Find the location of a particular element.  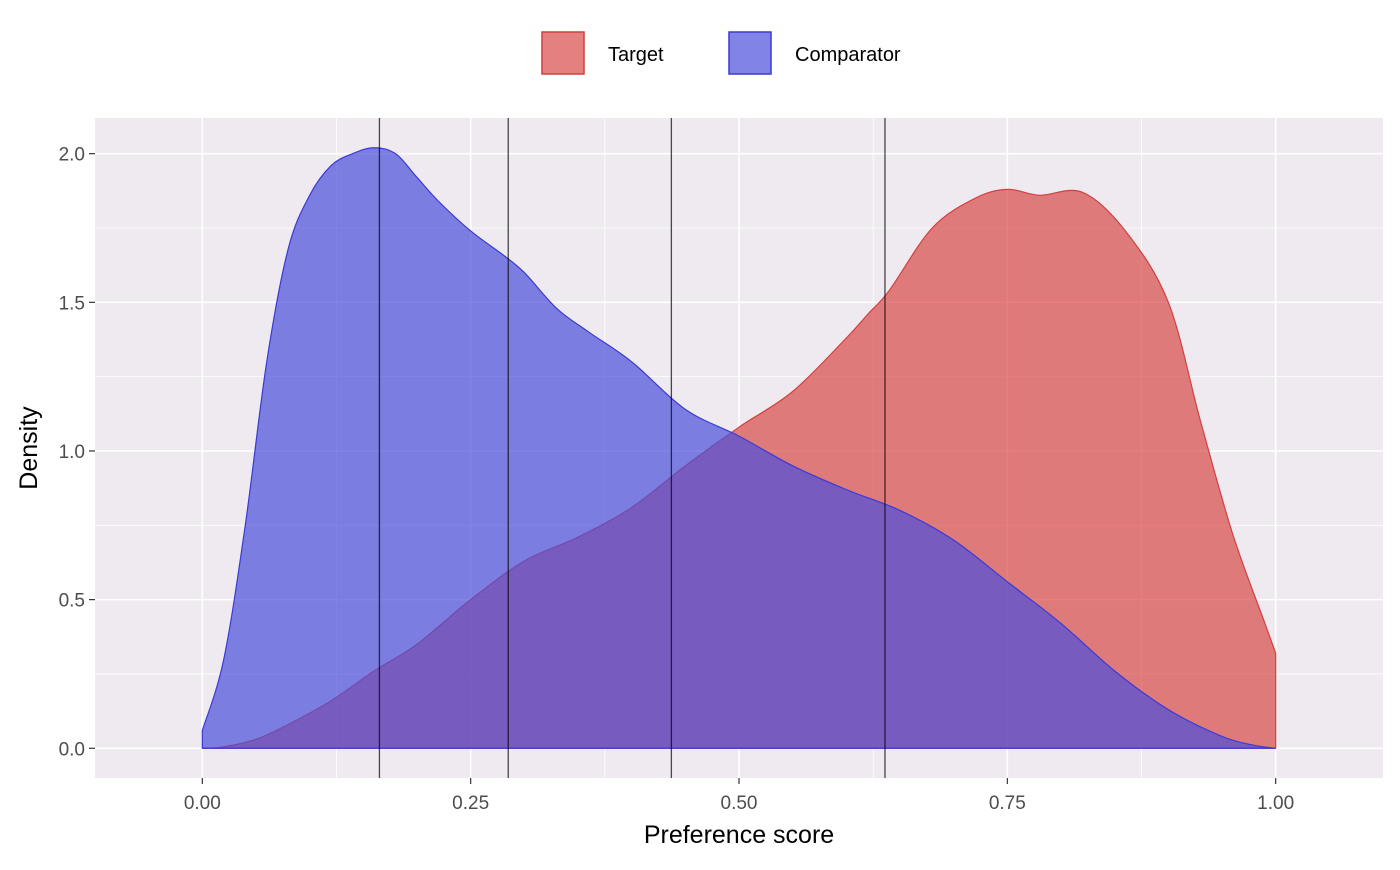

x-axis-ticks: 0.00 0.25 0.50 0.75 1.00 is located at coordinates (739, 796).